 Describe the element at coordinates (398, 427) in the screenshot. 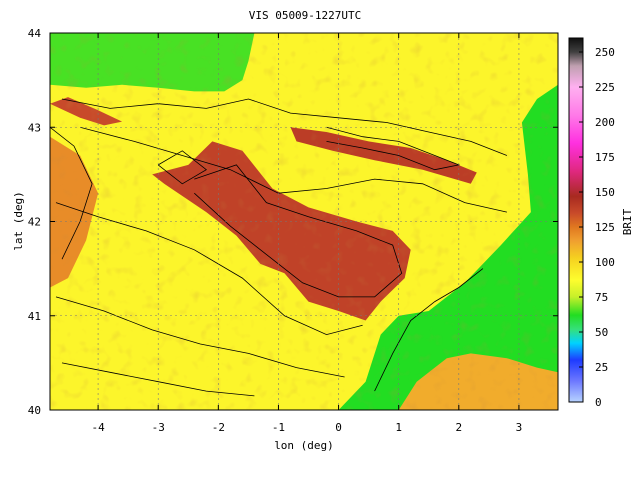

I see `x-tick-label: 1` at that location.